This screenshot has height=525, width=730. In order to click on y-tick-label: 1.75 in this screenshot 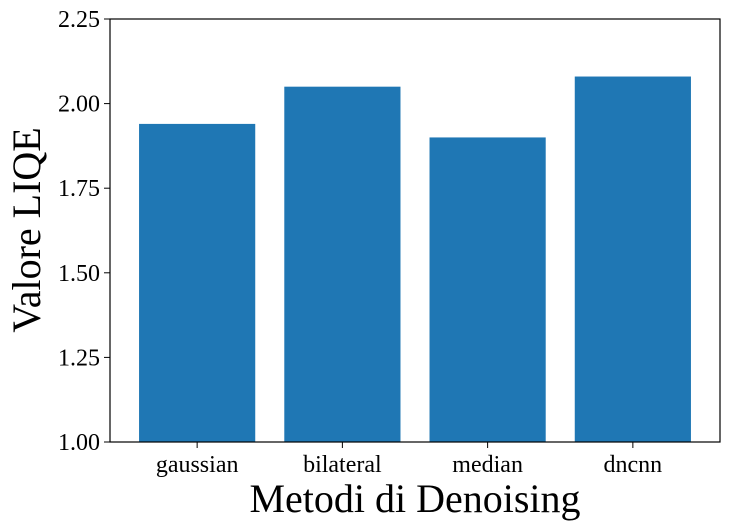, I will do `click(79, 189)`.